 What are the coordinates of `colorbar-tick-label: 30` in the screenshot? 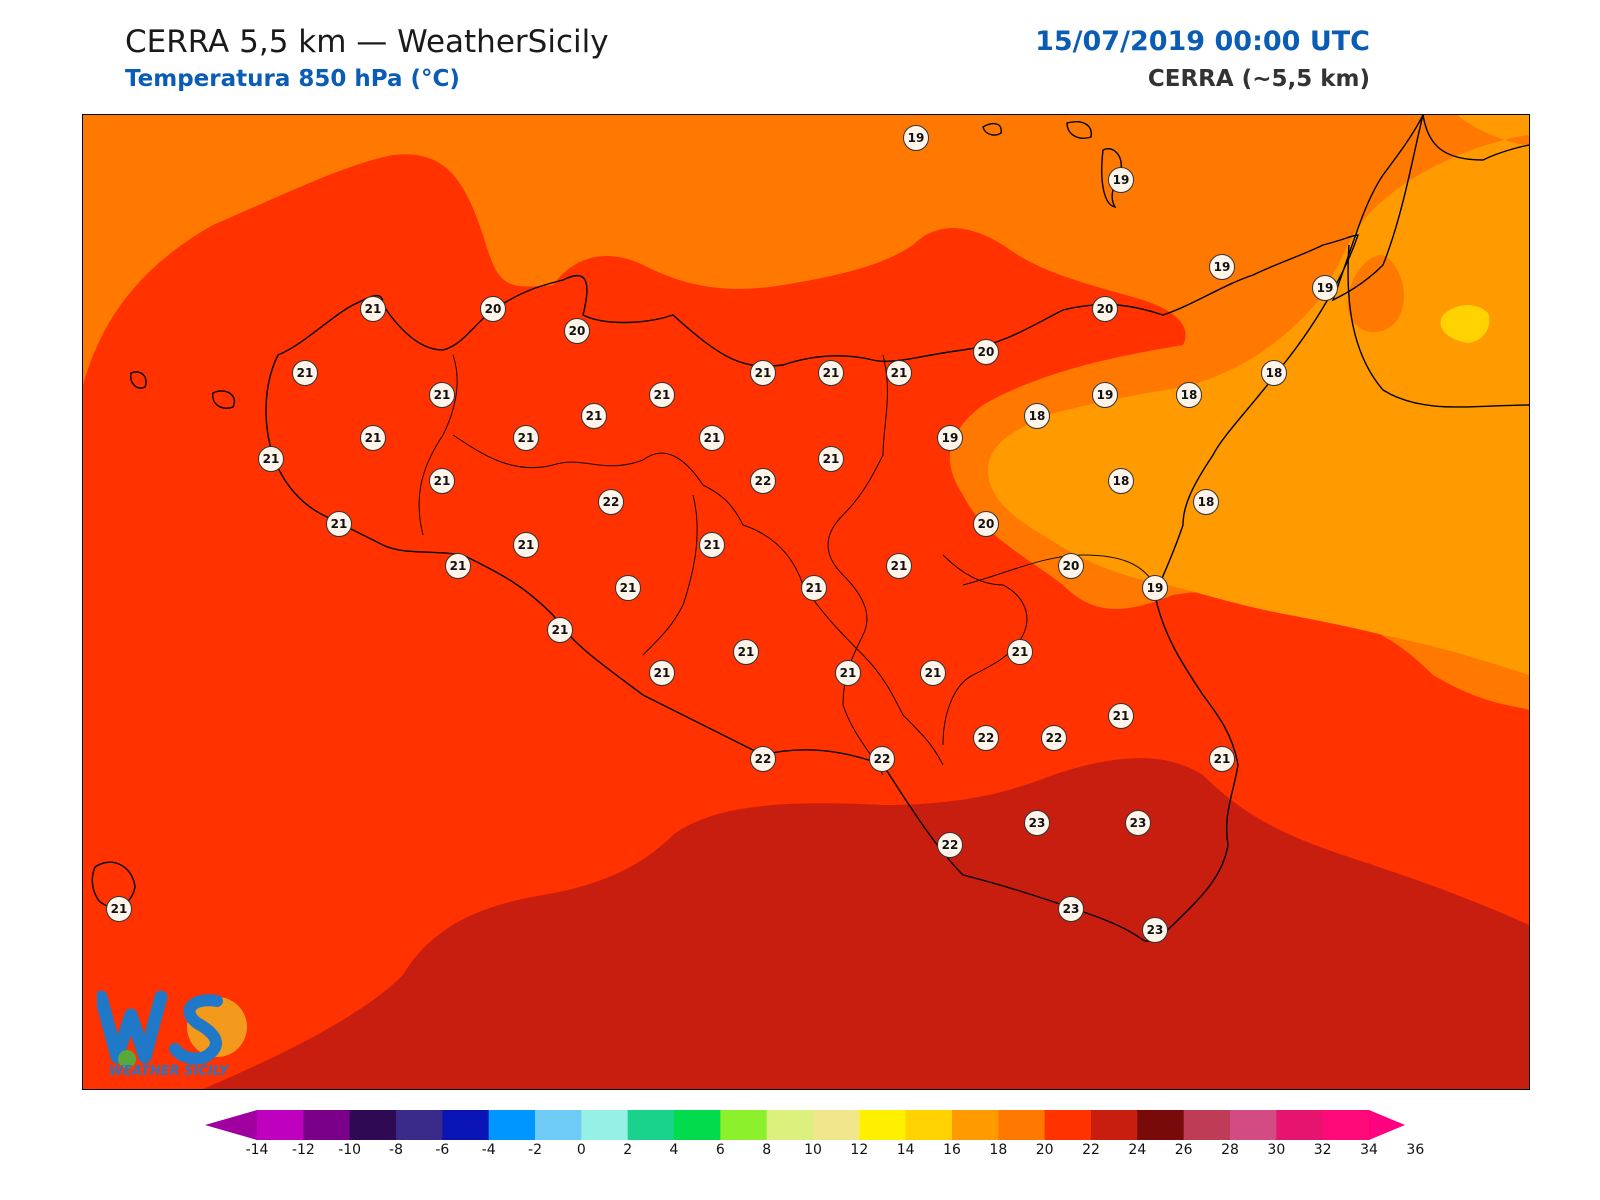 It's located at (1276, 1150).